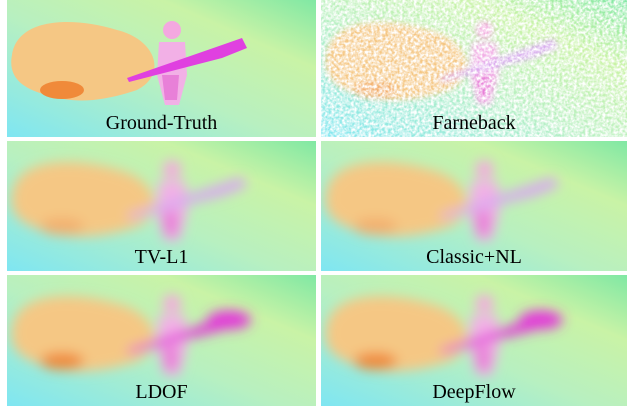  What do you see at coordinates (474, 257) in the screenshot?
I see `panel-label: Classic+NL` at bounding box center [474, 257].